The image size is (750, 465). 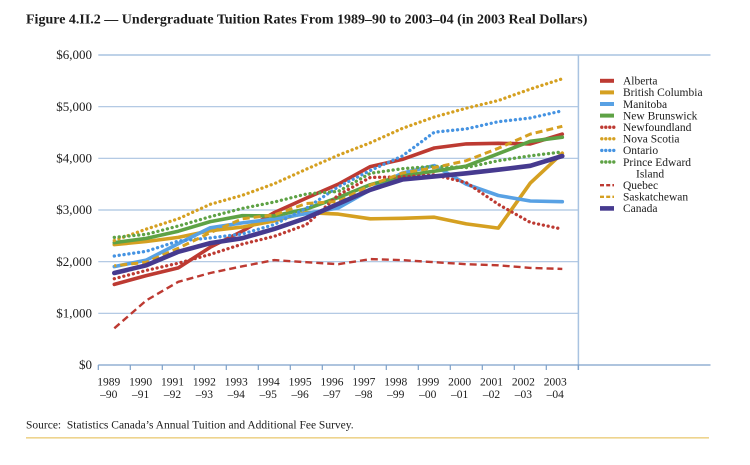 I want to click on svg-text: –03, so click(x=523, y=395).